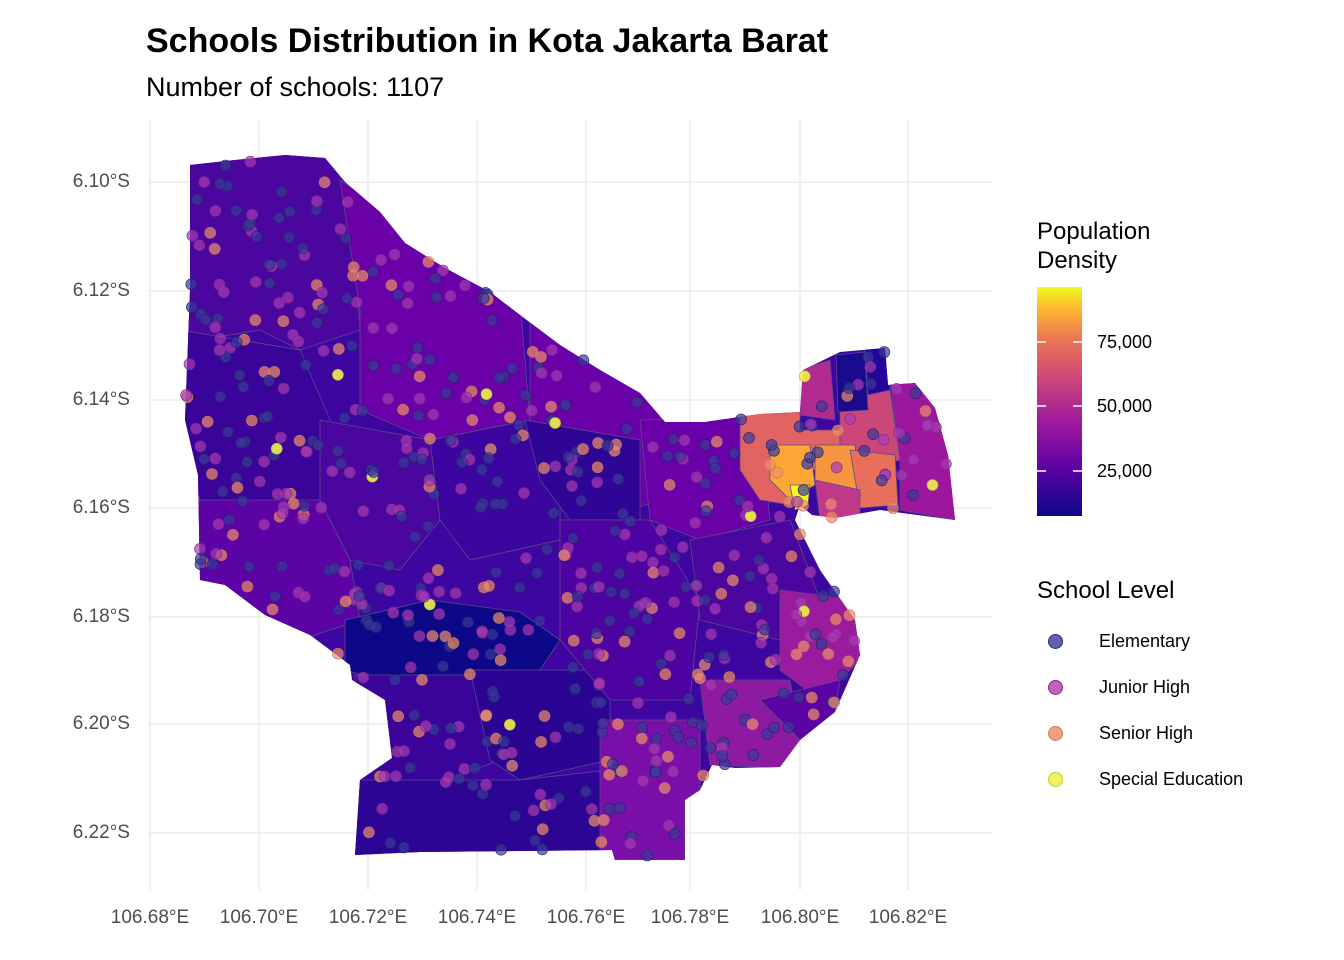 The width and height of the screenshot is (1344, 960). What do you see at coordinates (1119, 687) in the screenshot?
I see `legend-item-junior-high: Junior High` at bounding box center [1119, 687].